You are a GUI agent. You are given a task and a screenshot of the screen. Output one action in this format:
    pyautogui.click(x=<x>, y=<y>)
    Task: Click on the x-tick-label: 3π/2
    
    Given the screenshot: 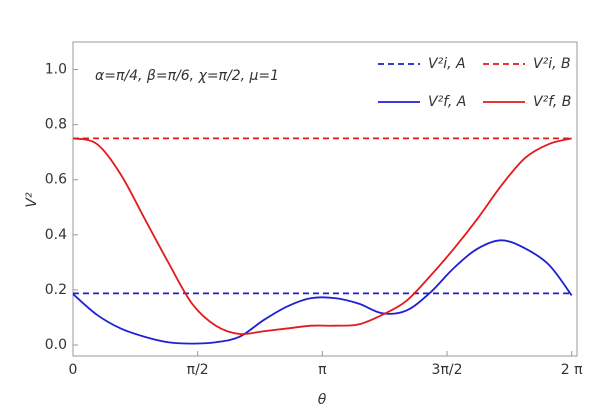 What is the action you would take?
    pyautogui.click(x=447, y=370)
    